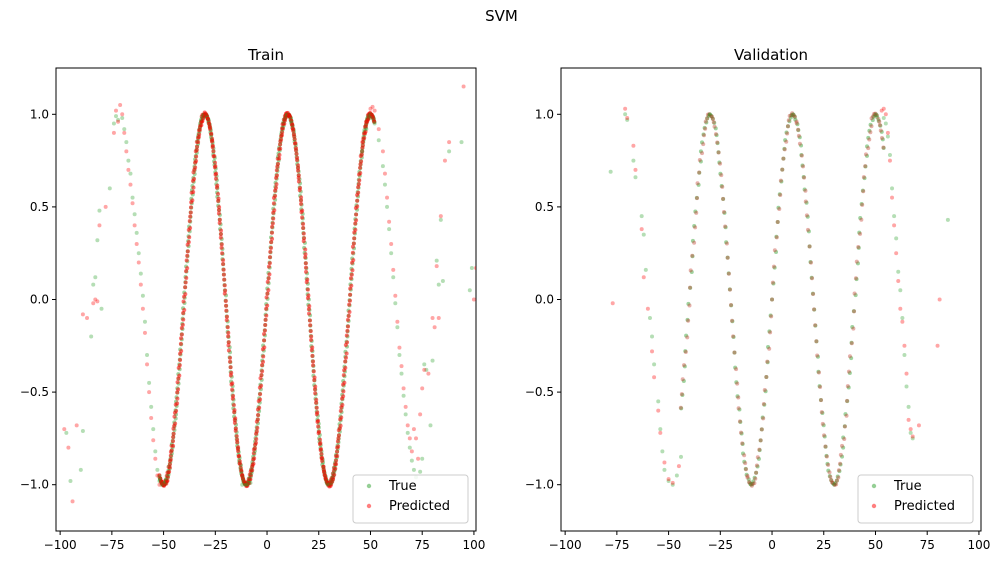 The width and height of the screenshot is (1003, 565). Describe the element at coordinates (907, 486) in the screenshot. I see `legend-label-true: True` at that location.